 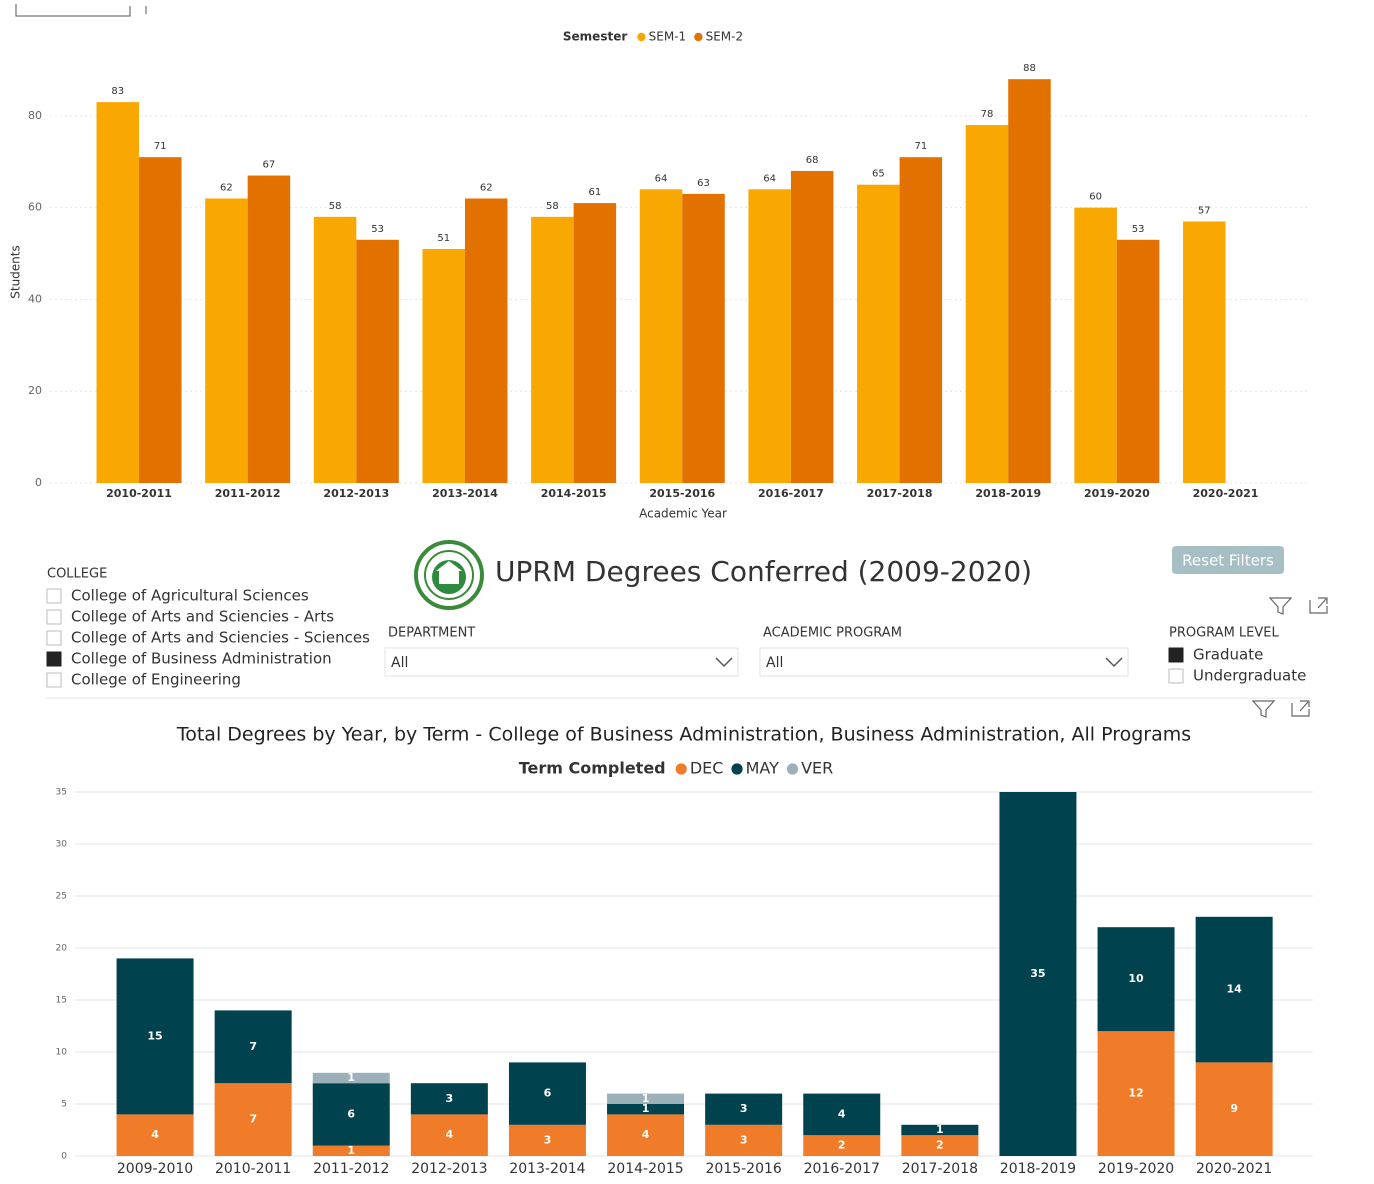 I want to click on x-axis-title: Academic Year, so click(x=683, y=514).